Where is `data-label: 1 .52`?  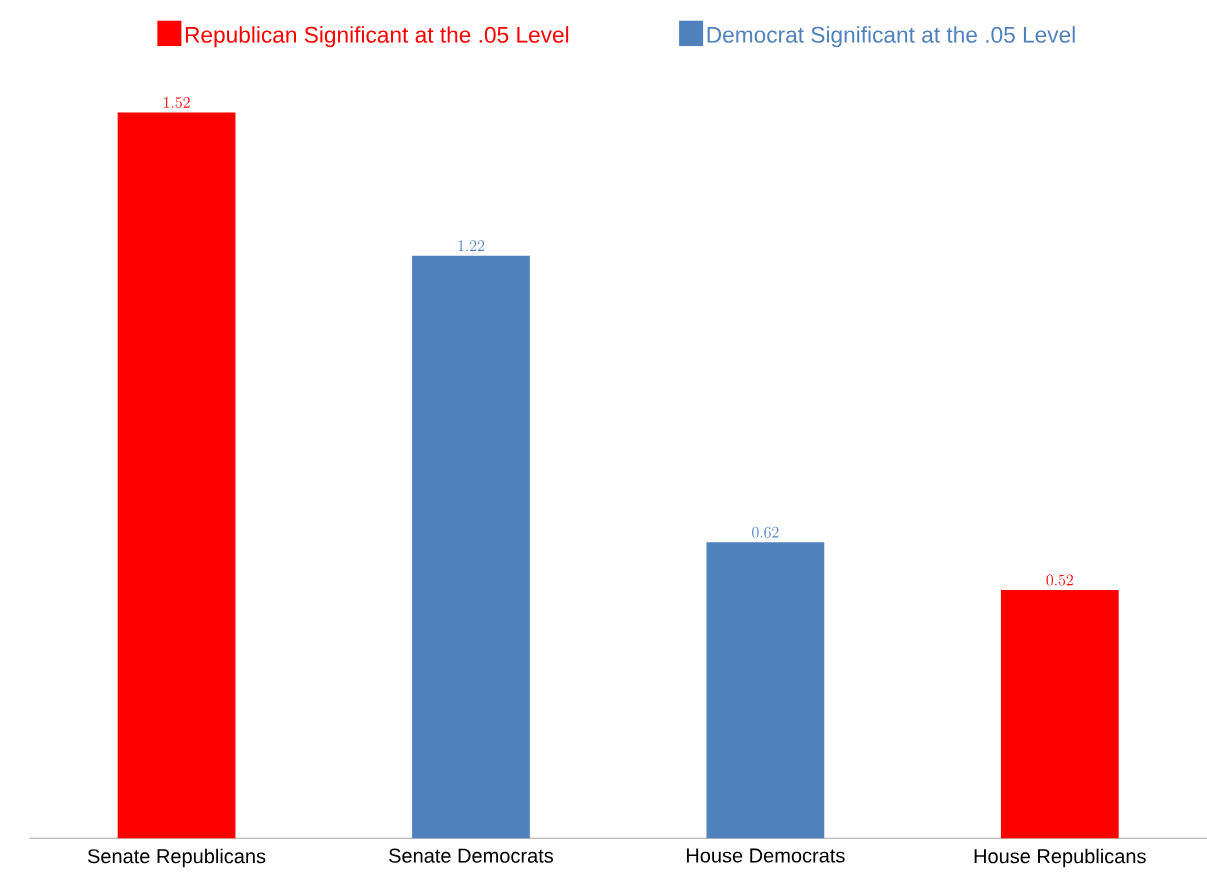 data-label: 1 .52 is located at coordinates (177, 102).